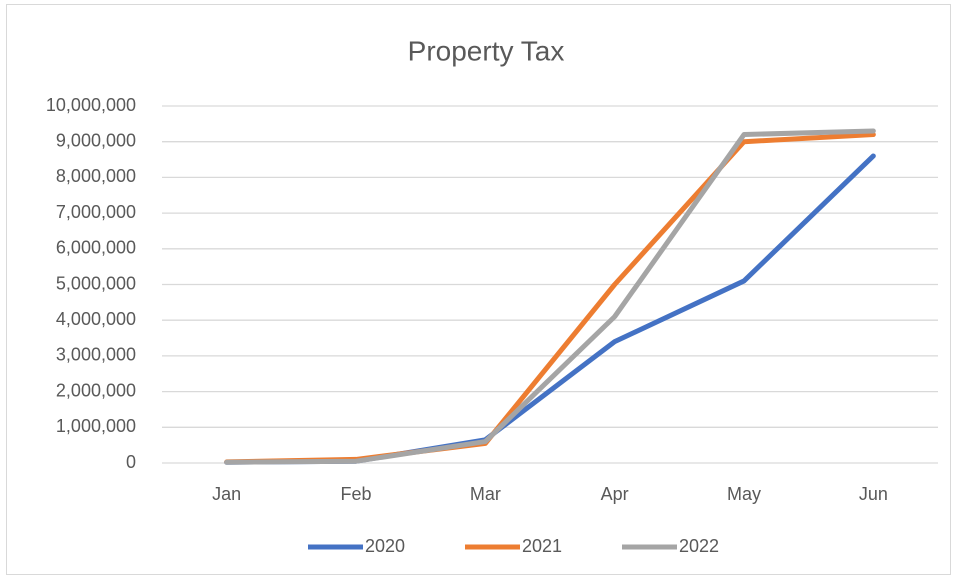 This screenshot has height=580, width=956. I want to click on y-tick-label: 2,000,000, so click(96, 390).